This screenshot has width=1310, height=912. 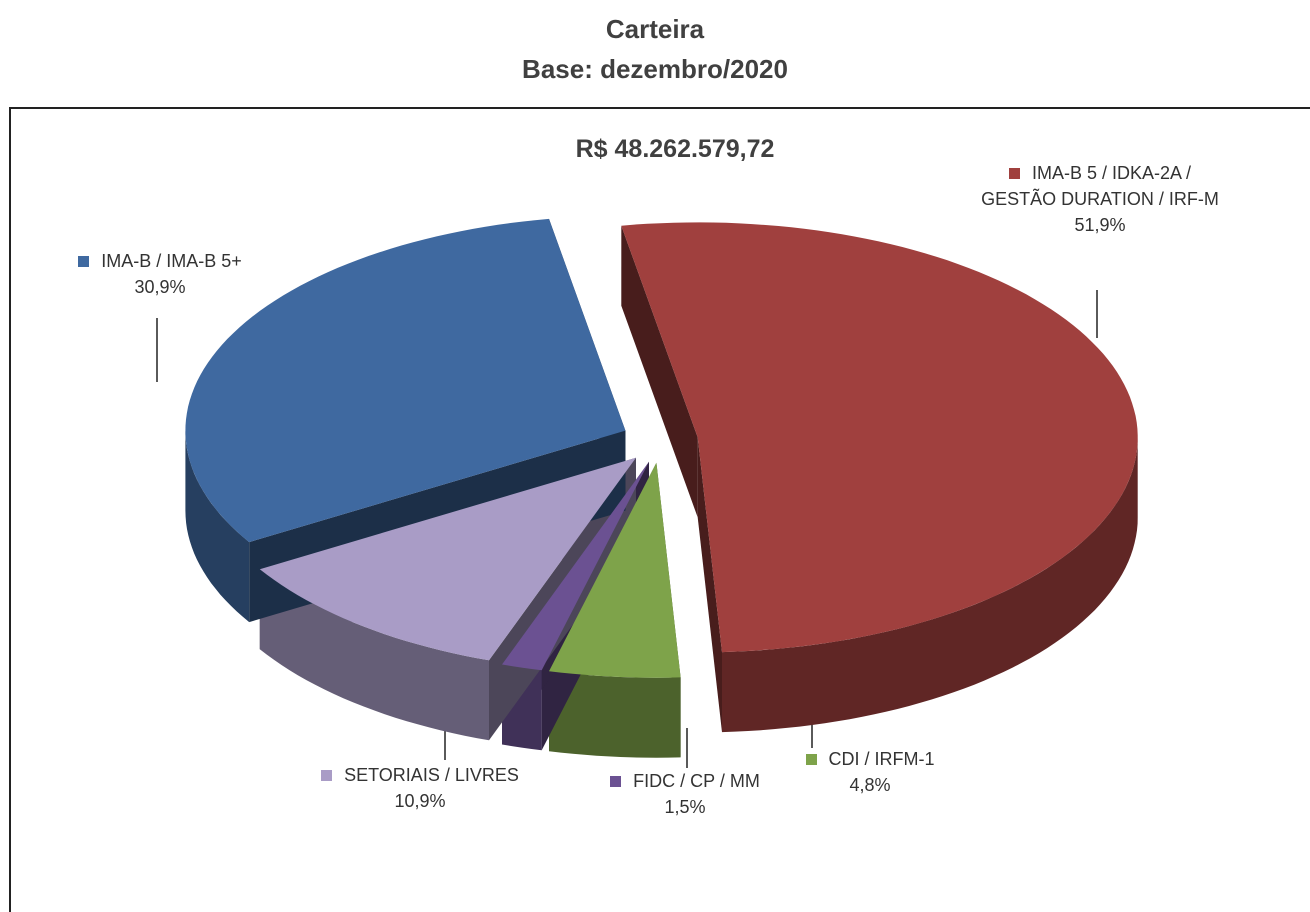 I want to click on category-name: IMA-B / IMA-B 5+, so click(x=171, y=261).